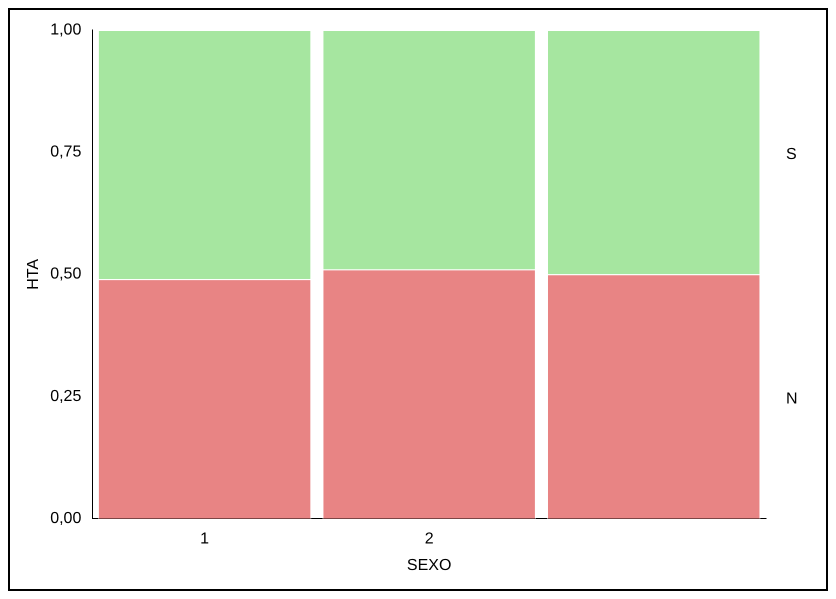  Describe the element at coordinates (66, 152) in the screenshot. I see `y-tick-label: 0,75` at that location.